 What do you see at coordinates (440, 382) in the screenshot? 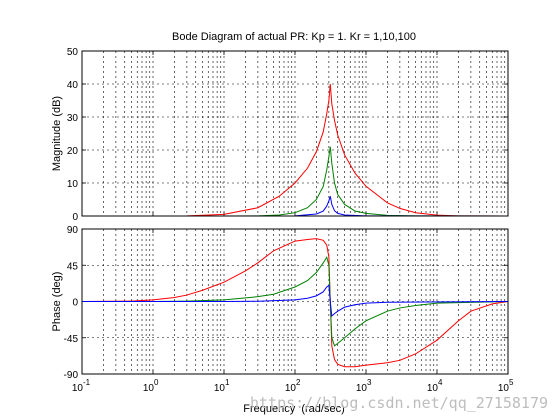
I see `x-tick-label-exponent: 4` at bounding box center [440, 382].